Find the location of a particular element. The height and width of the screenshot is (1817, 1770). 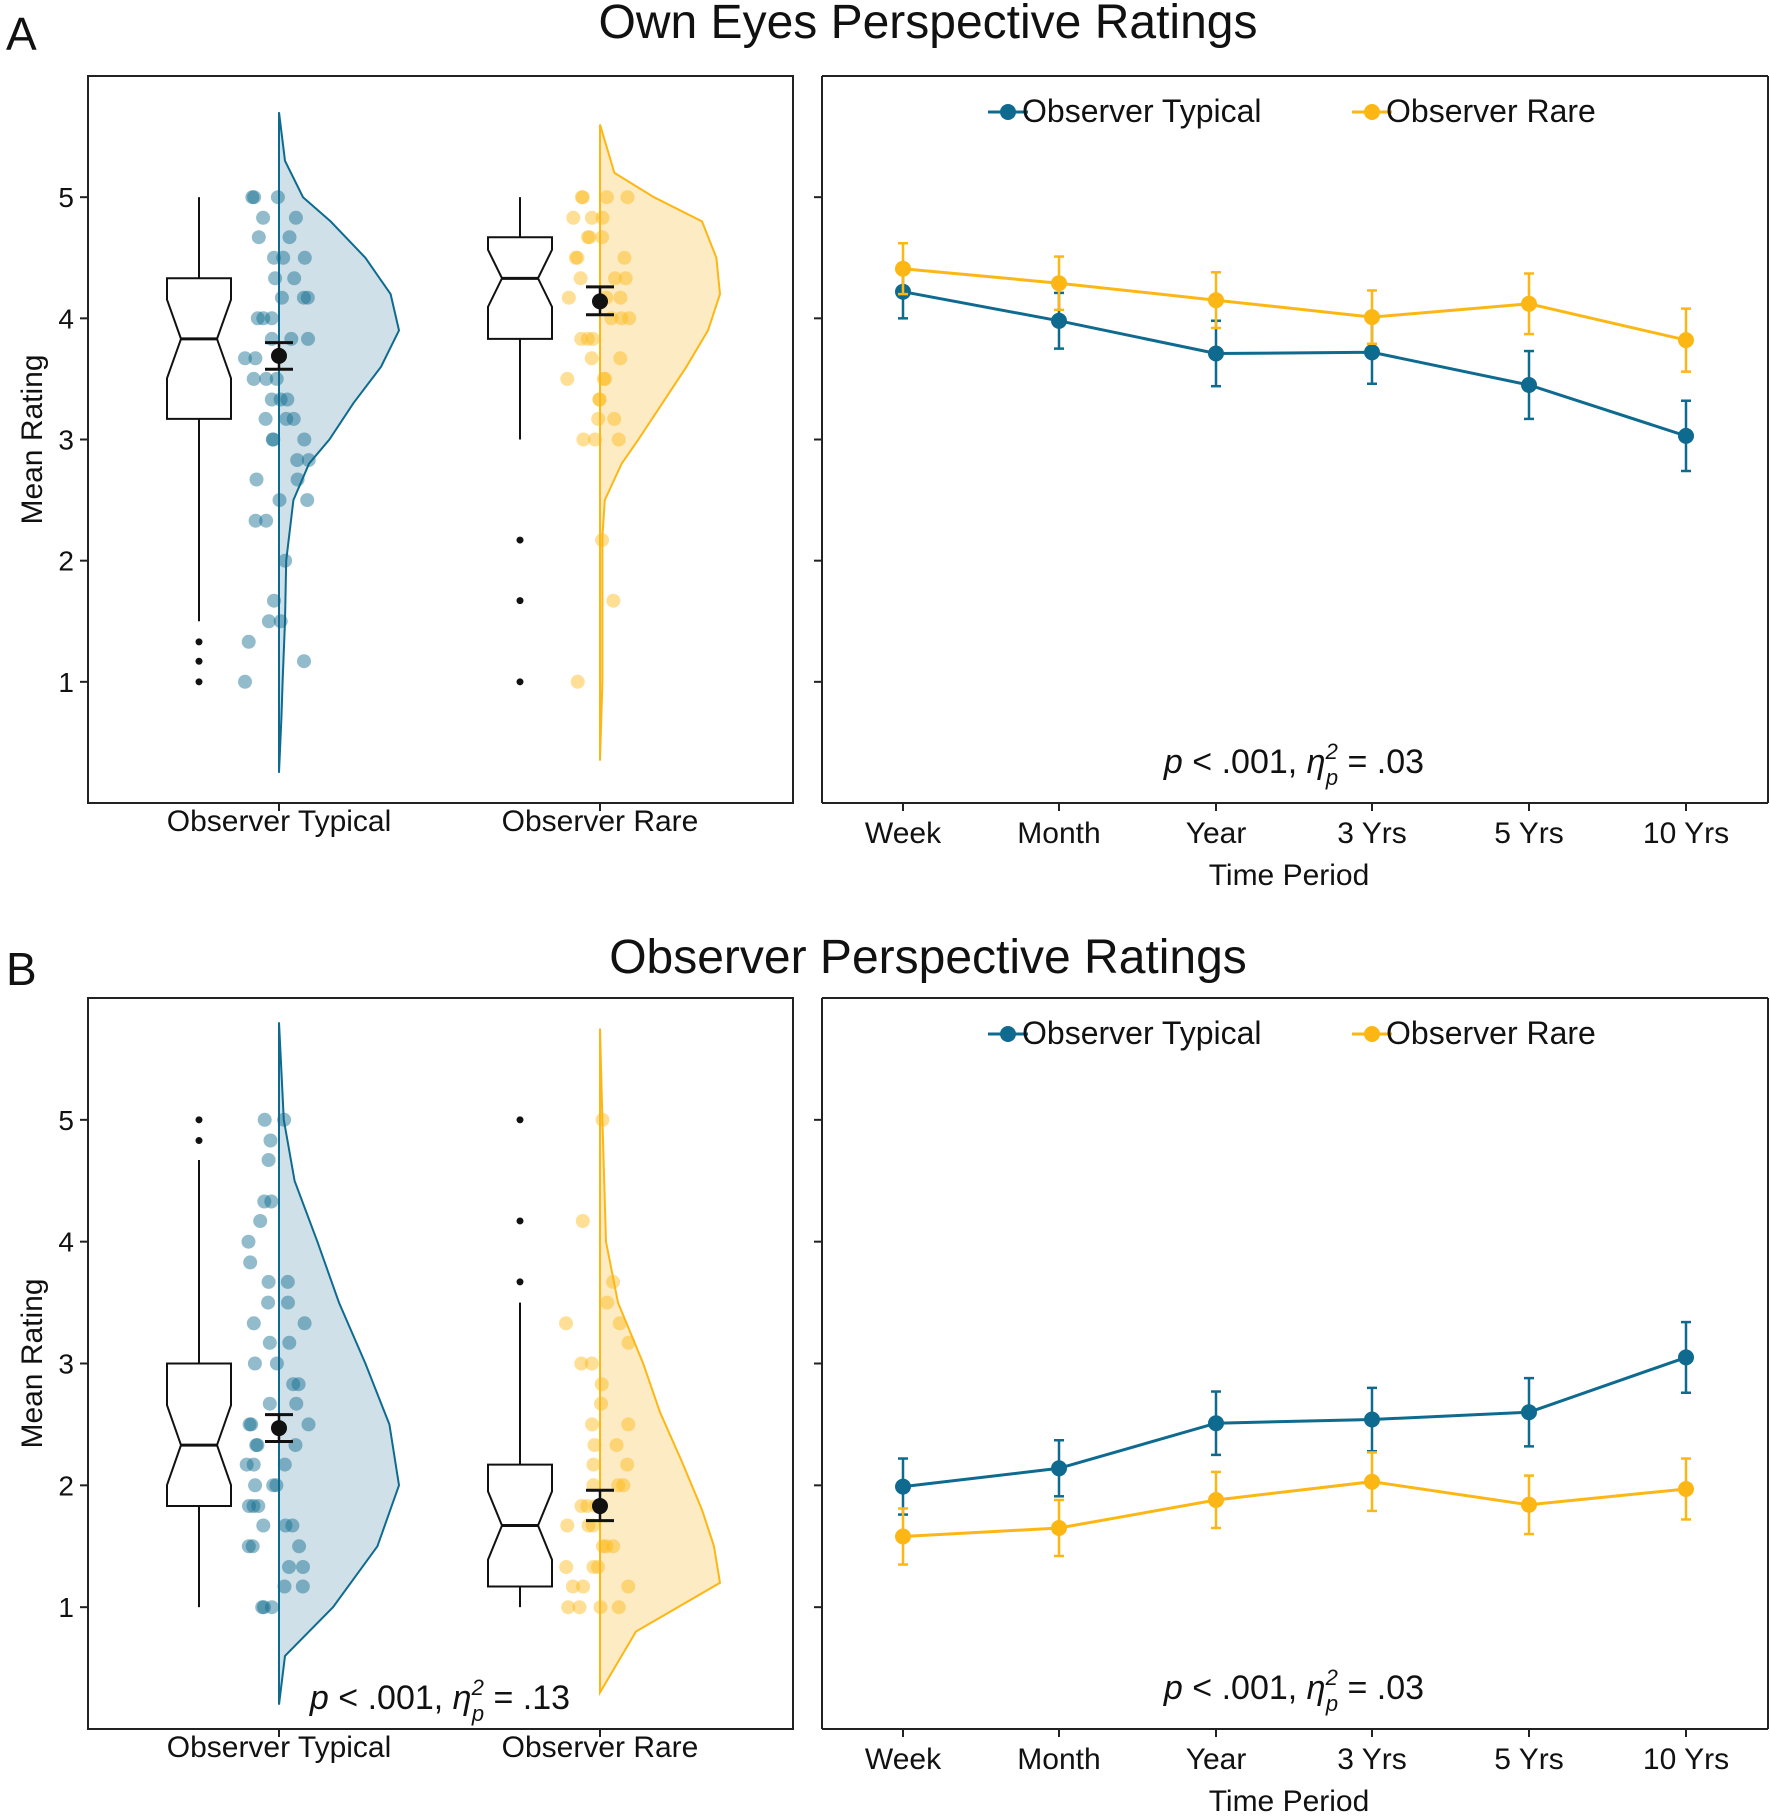

annotation-part: = .13 is located at coordinates (527, 1698).